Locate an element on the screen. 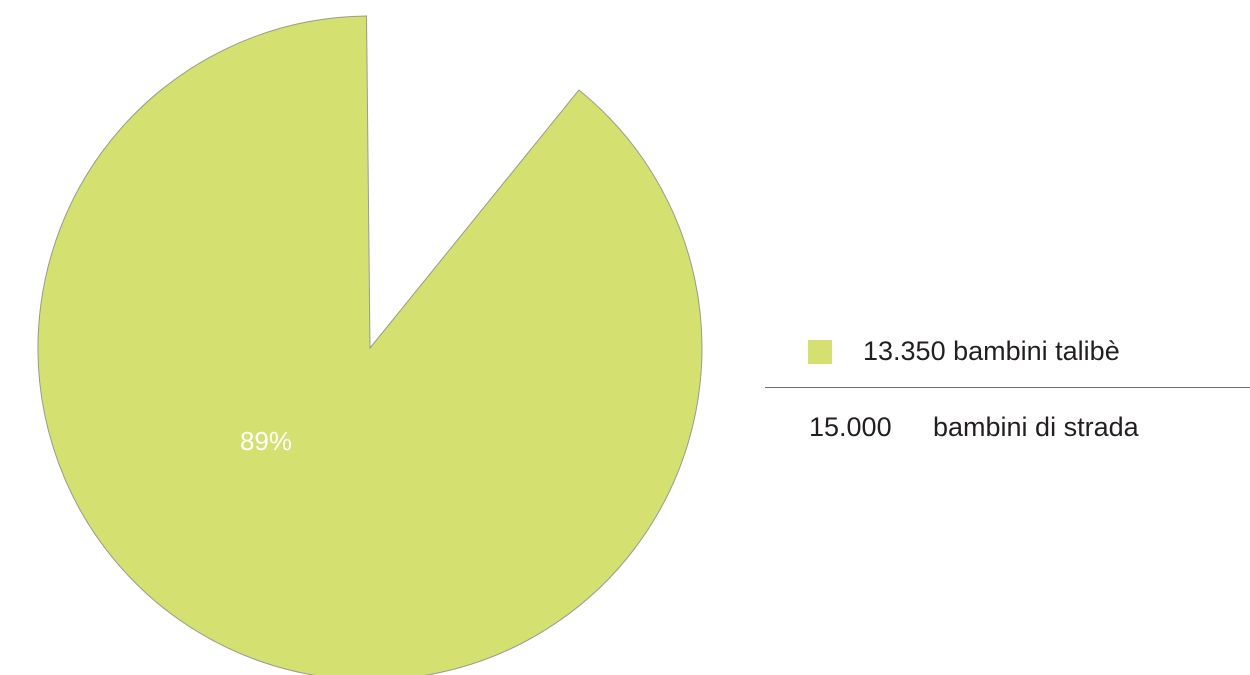  legend-entry-text: 13.350 bambini talibè is located at coordinates (991, 351).